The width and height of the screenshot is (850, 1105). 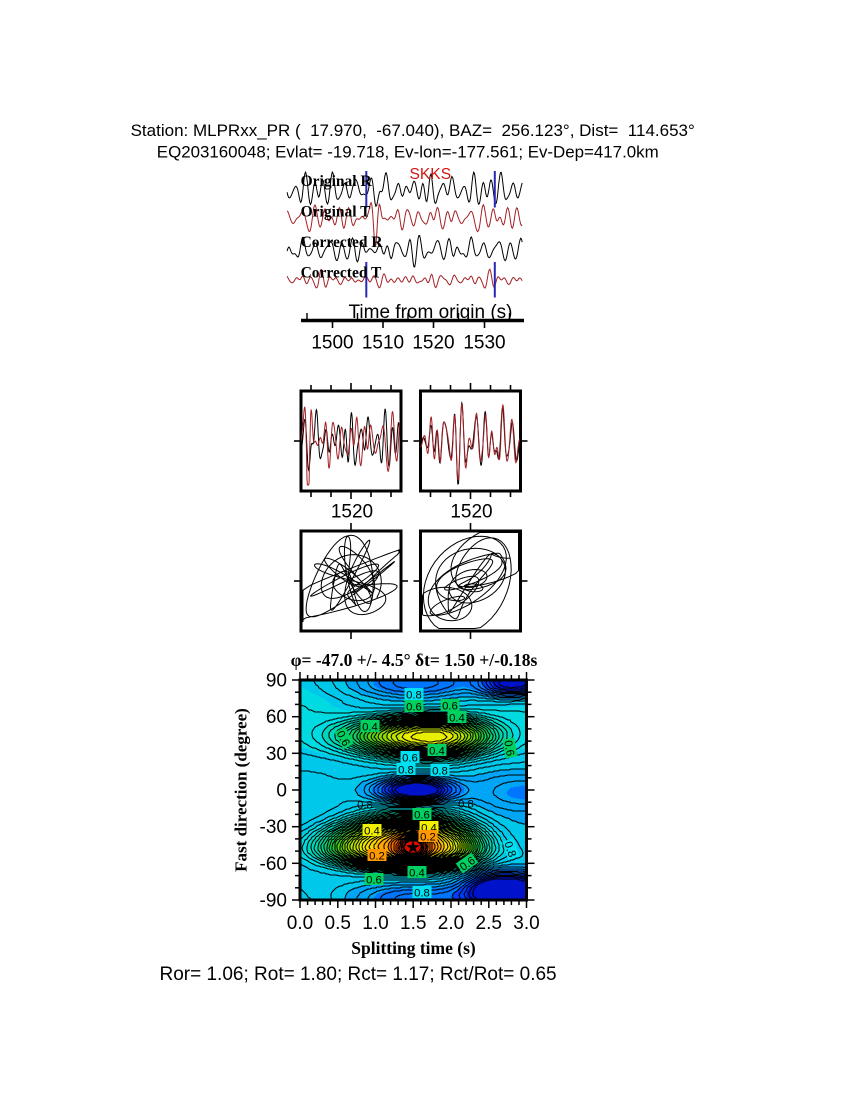 I want to click on svg-text: 1530, so click(x=484, y=343).